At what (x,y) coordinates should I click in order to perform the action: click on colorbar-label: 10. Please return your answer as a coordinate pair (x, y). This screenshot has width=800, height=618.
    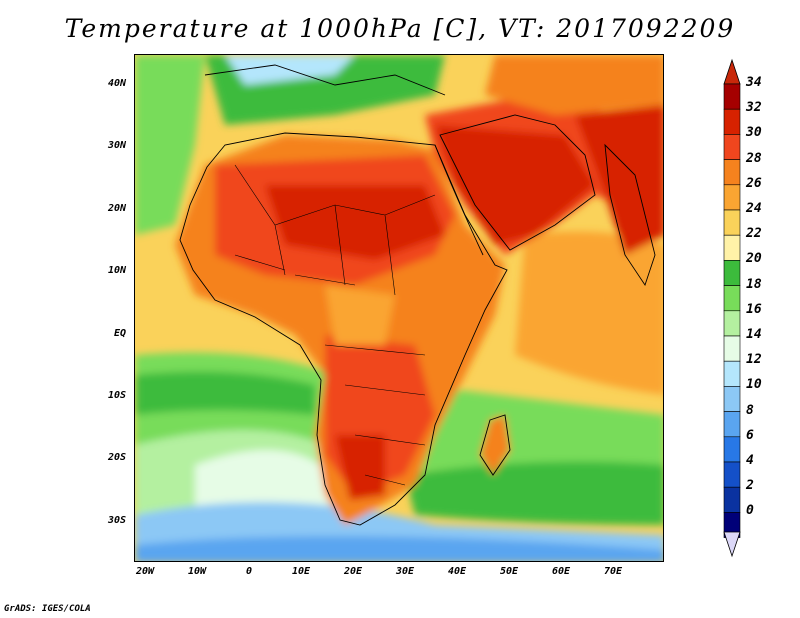
    Looking at the image, I should click on (754, 385).